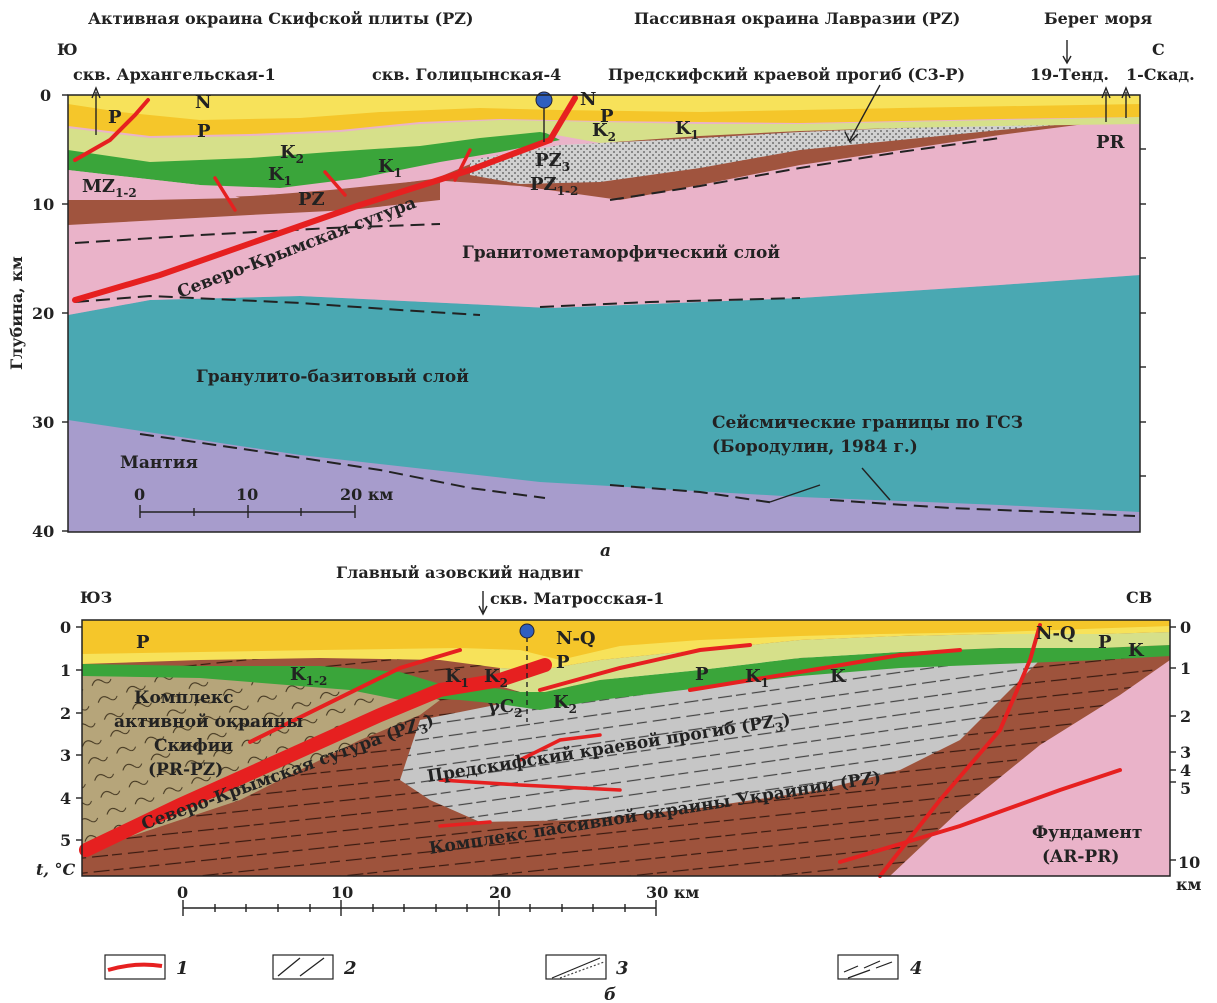 This screenshot has height=1003, width=1217. I want to click on trough-label-a: Предскифский краевой прогиб (С3-Р), so click(786, 74).